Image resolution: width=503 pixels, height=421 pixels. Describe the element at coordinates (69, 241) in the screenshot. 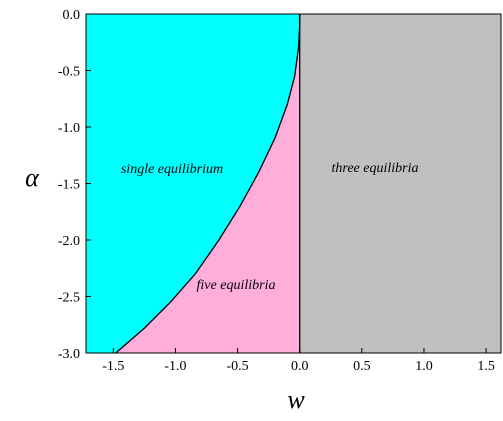

I see `y-tick-label: -2.0` at that location.